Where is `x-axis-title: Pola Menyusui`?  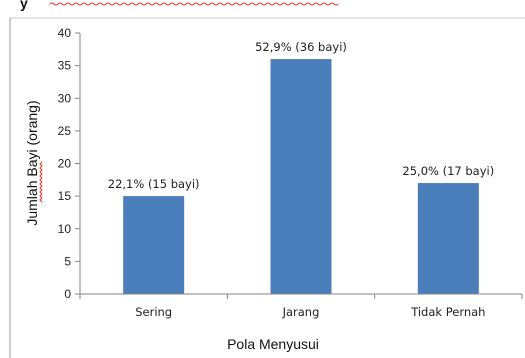 x-axis-title: Pola Menyusui is located at coordinates (273, 344).